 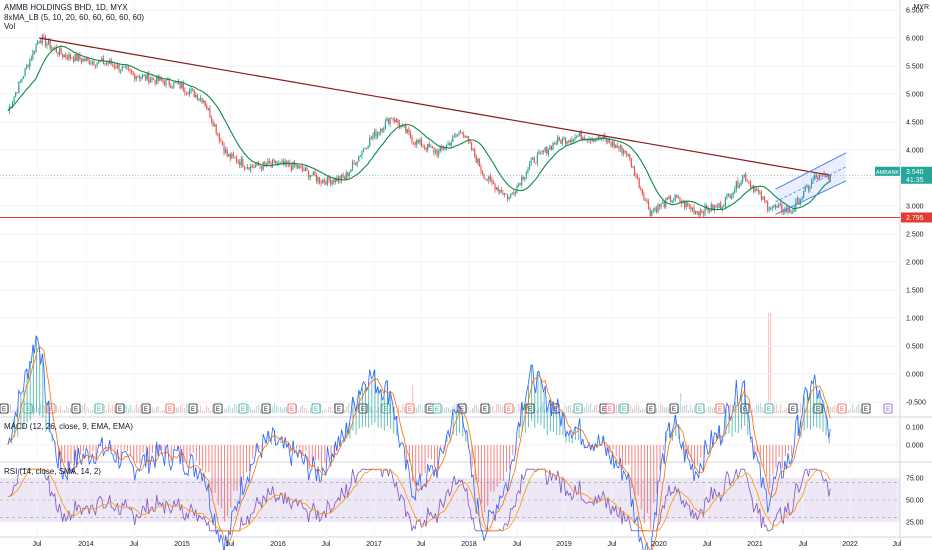 I want to click on rsi-pane, so click(x=450, y=500).